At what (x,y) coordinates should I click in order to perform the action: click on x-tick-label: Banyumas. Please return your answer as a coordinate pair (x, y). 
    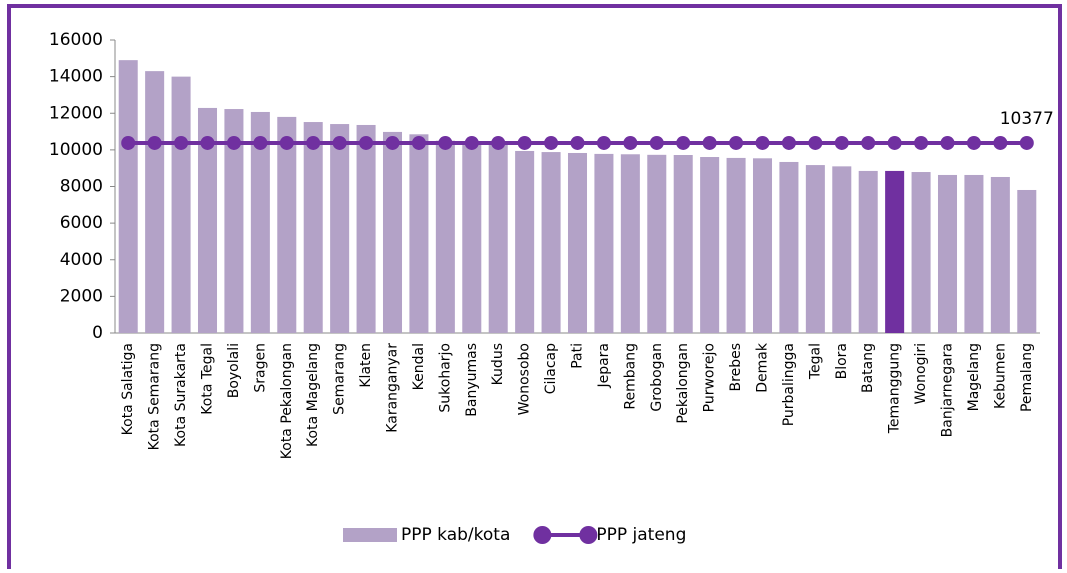
    Looking at the image, I should click on (472, 380).